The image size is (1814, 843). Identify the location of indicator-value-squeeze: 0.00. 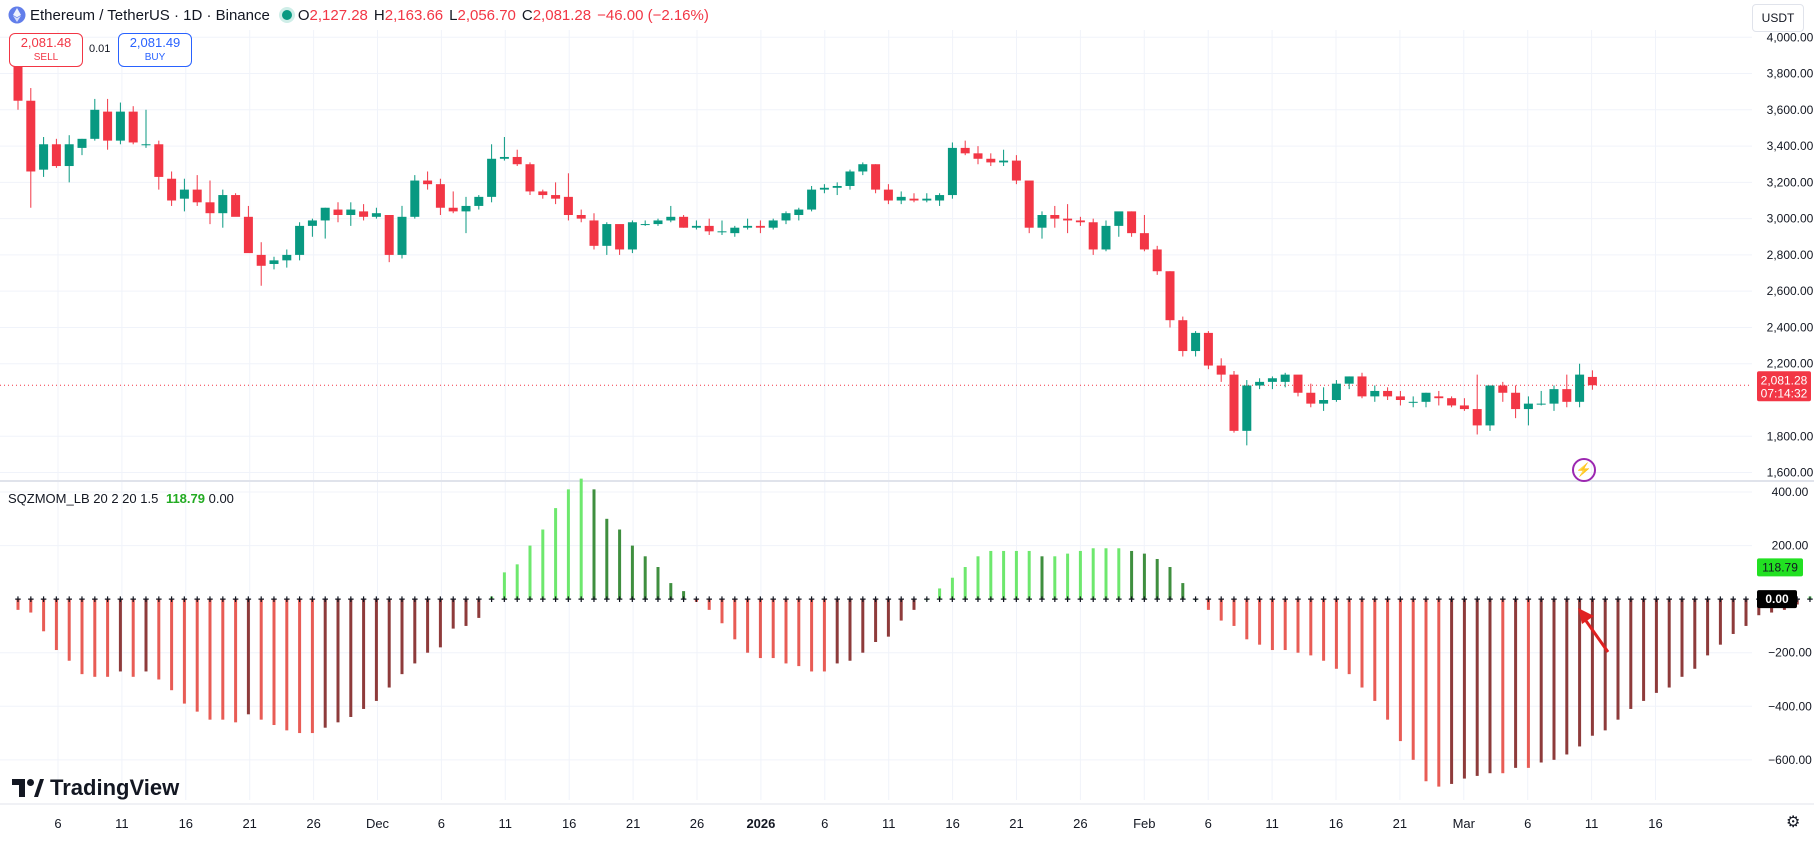
(221, 498).